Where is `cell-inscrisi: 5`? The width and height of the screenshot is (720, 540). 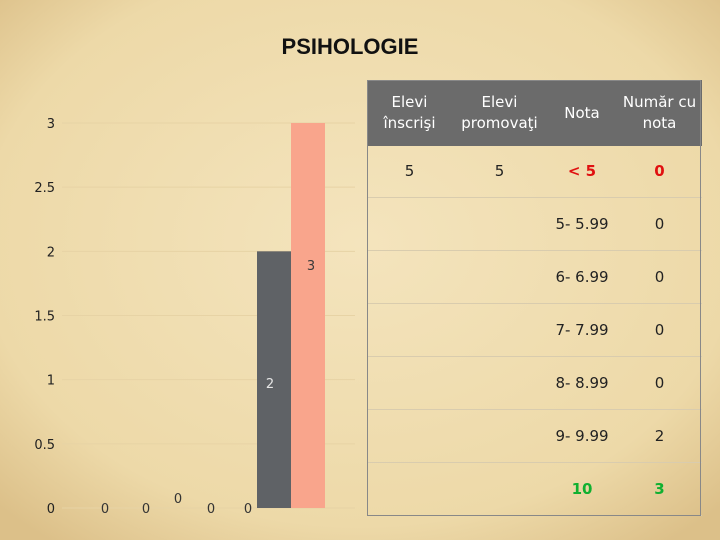 cell-inscrisi: 5 is located at coordinates (409, 172).